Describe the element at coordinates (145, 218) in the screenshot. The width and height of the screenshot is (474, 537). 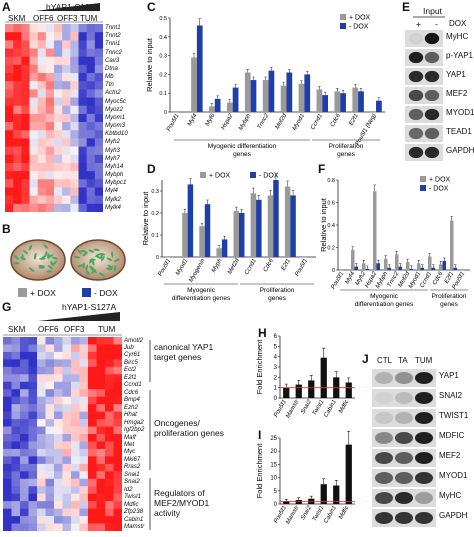
I see `y-axis-label: Relative to input` at that location.